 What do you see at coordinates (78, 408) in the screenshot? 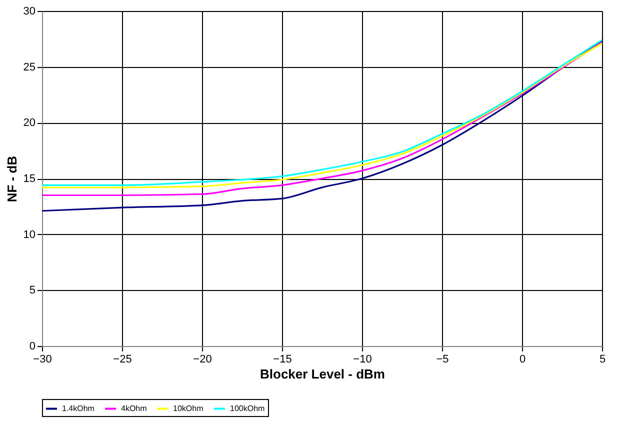
I see `legend-label: 1.4kOhm` at bounding box center [78, 408].